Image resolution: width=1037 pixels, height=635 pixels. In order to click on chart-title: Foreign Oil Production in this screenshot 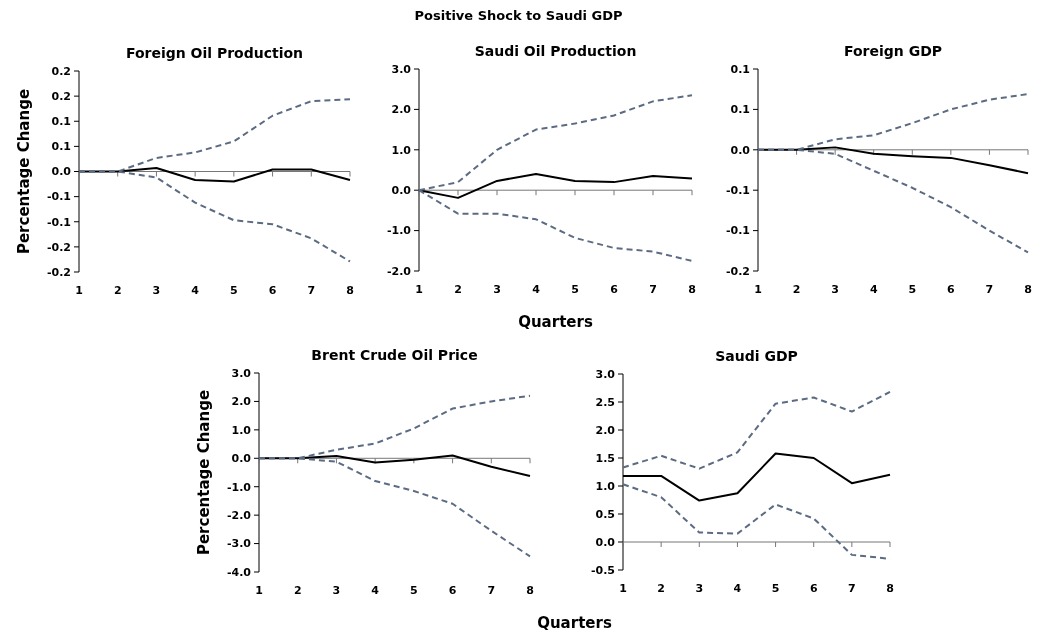, I will do `click(214, 53)`.